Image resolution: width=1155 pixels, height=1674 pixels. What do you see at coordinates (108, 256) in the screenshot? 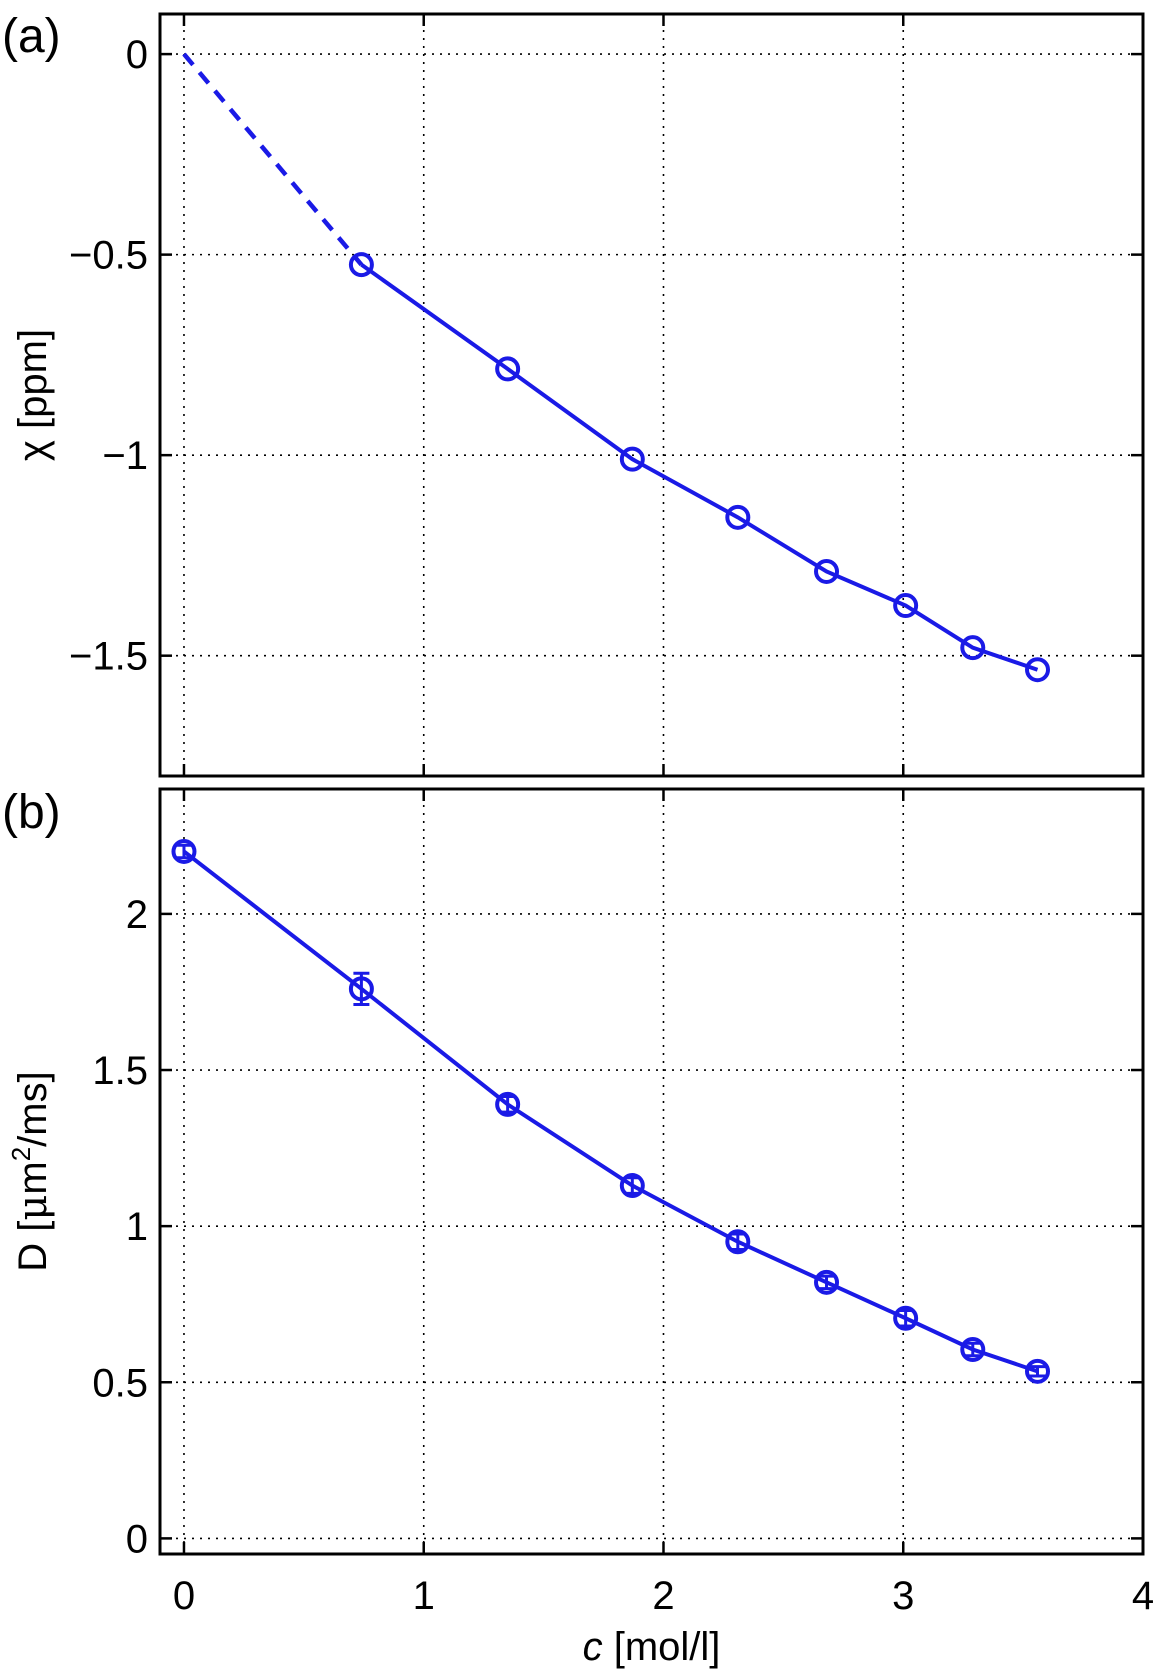
I see `y-tick-label: −0.5` at bounding box center [108, 256].